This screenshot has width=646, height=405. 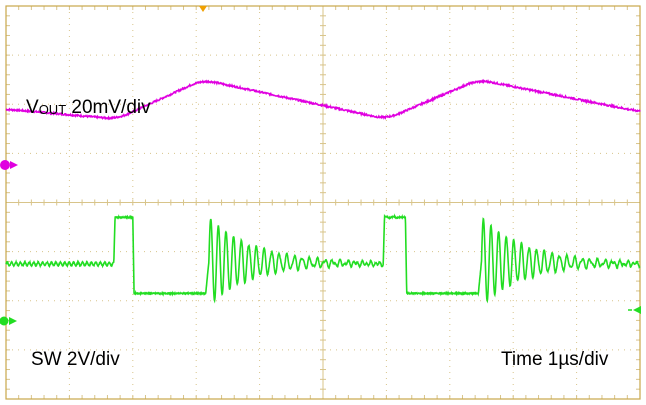 What do you see at coordinates (75, 359) in the screenshot?
I see `sw-scale-label: SW 2V/div` at bounding box center [75, 359].